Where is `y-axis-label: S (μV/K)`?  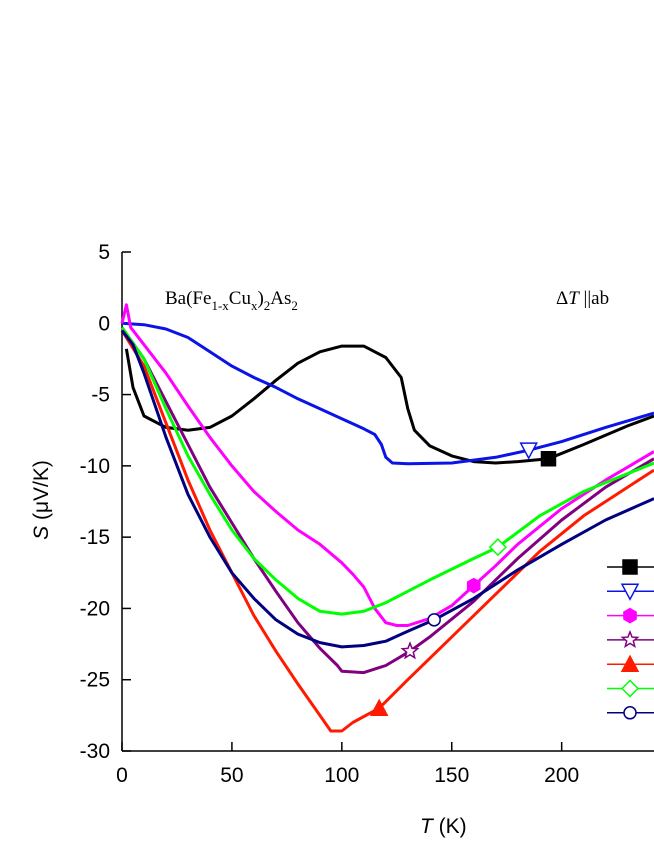
y-axis-label: S (μV/K) is located at coordinates (41, 500).